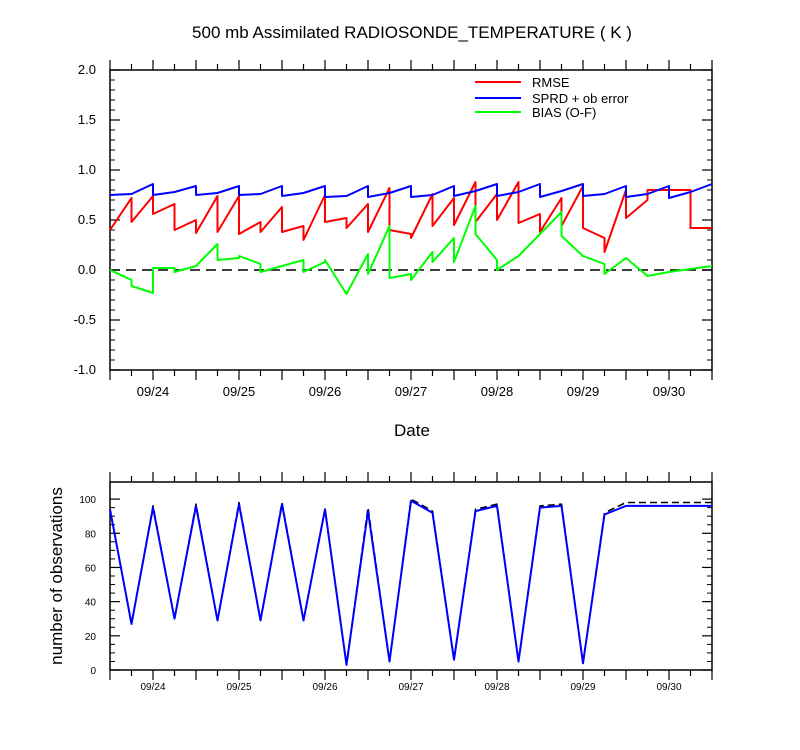 This screenshot has width=800, height=750. What do you see at coordinates (87, 69) in the screenshot?
I see `top-y-tick-label: 2.0` at bounding box center [87, 69].